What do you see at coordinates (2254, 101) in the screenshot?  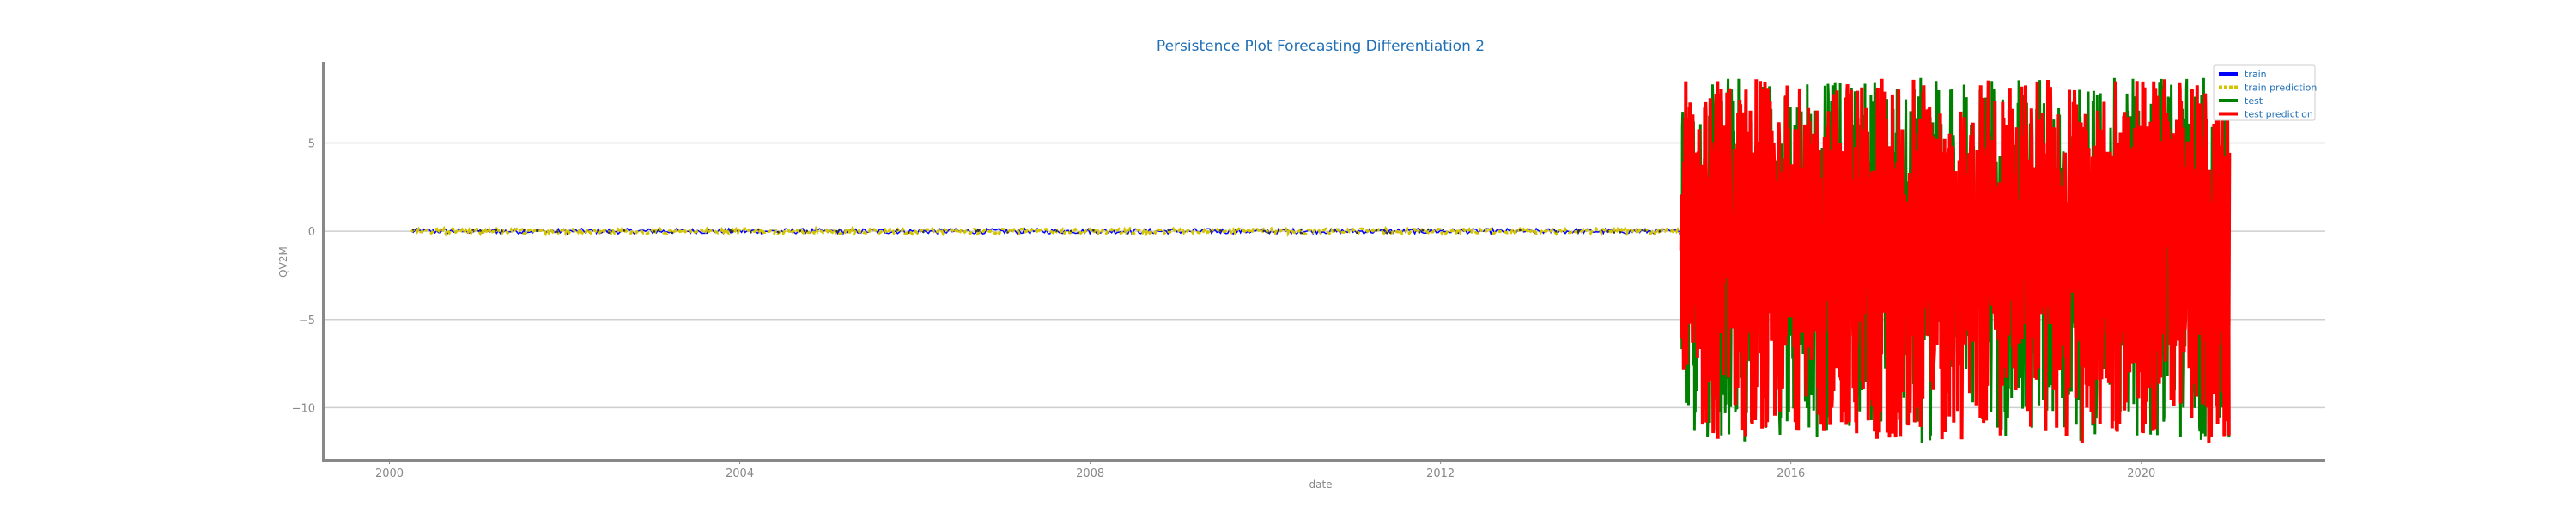 I see `legend-label: test` at bounding box center [2254, 101].